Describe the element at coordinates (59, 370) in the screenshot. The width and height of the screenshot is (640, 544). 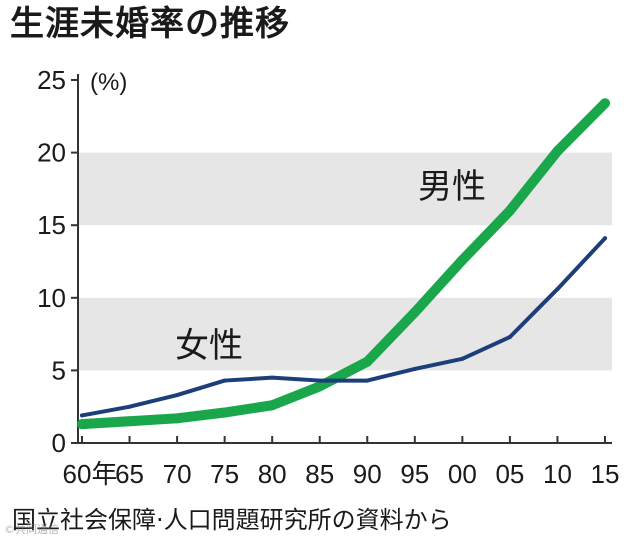
I see `y-tick-label-1: 5` at that location.